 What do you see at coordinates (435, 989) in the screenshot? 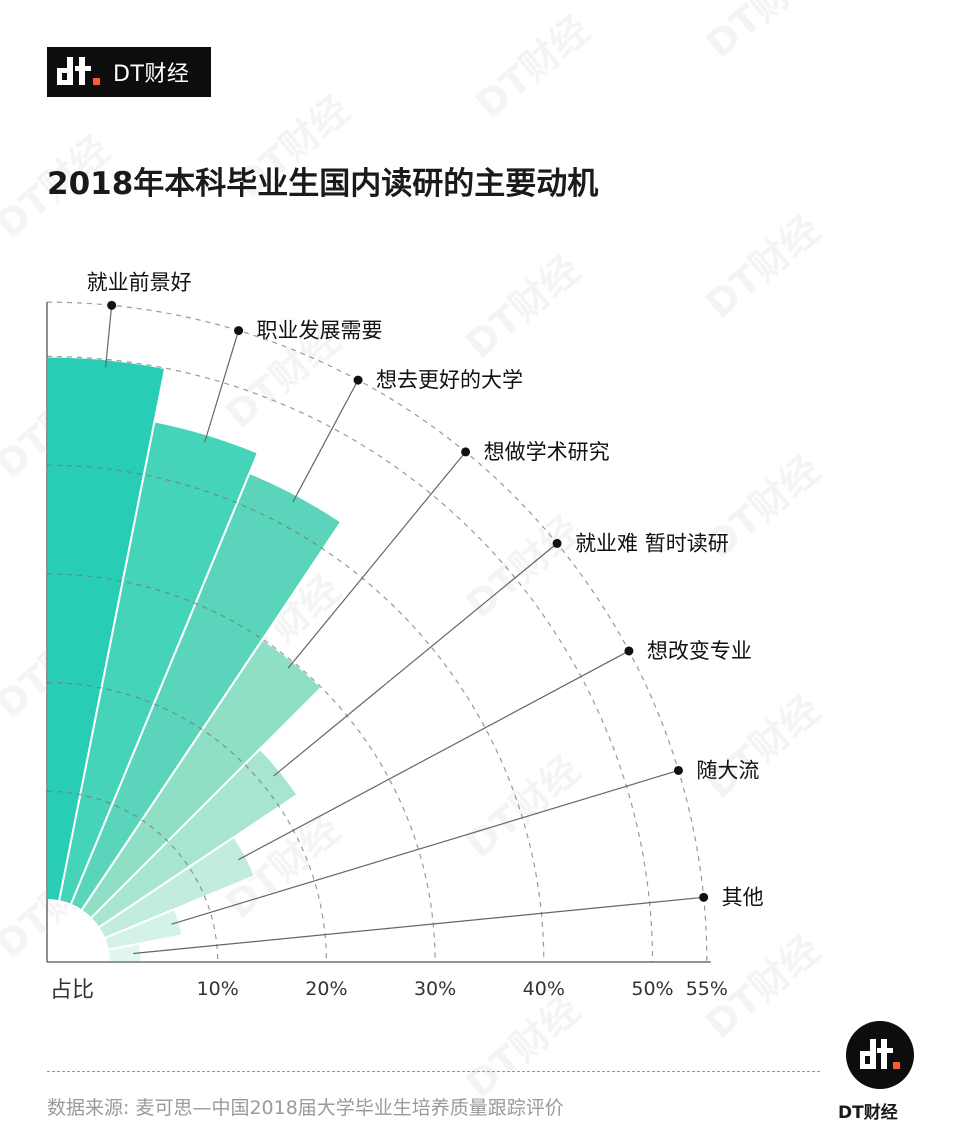
I see `tick-label: 30%` at bounding box center [435, 989].